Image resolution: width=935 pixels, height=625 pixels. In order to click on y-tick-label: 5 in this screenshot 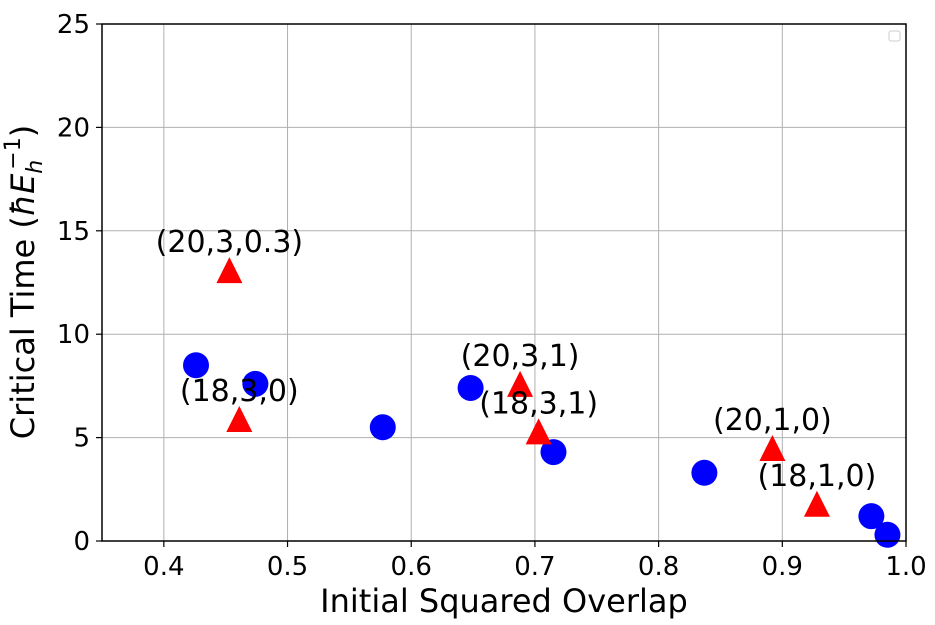, I will do `click(81, 439)`.